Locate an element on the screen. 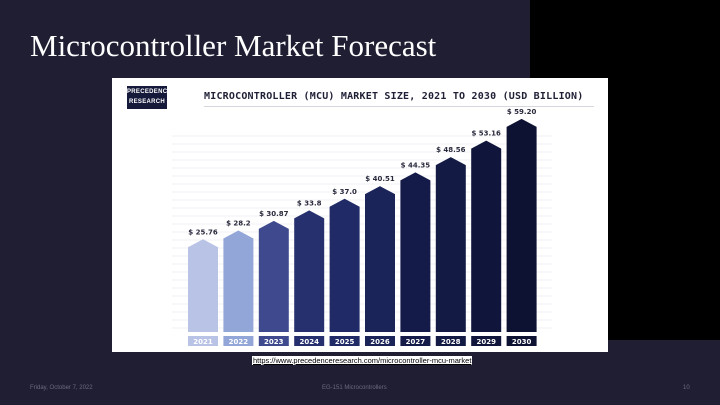  bar-2026 is located at coordinates (380, 259).